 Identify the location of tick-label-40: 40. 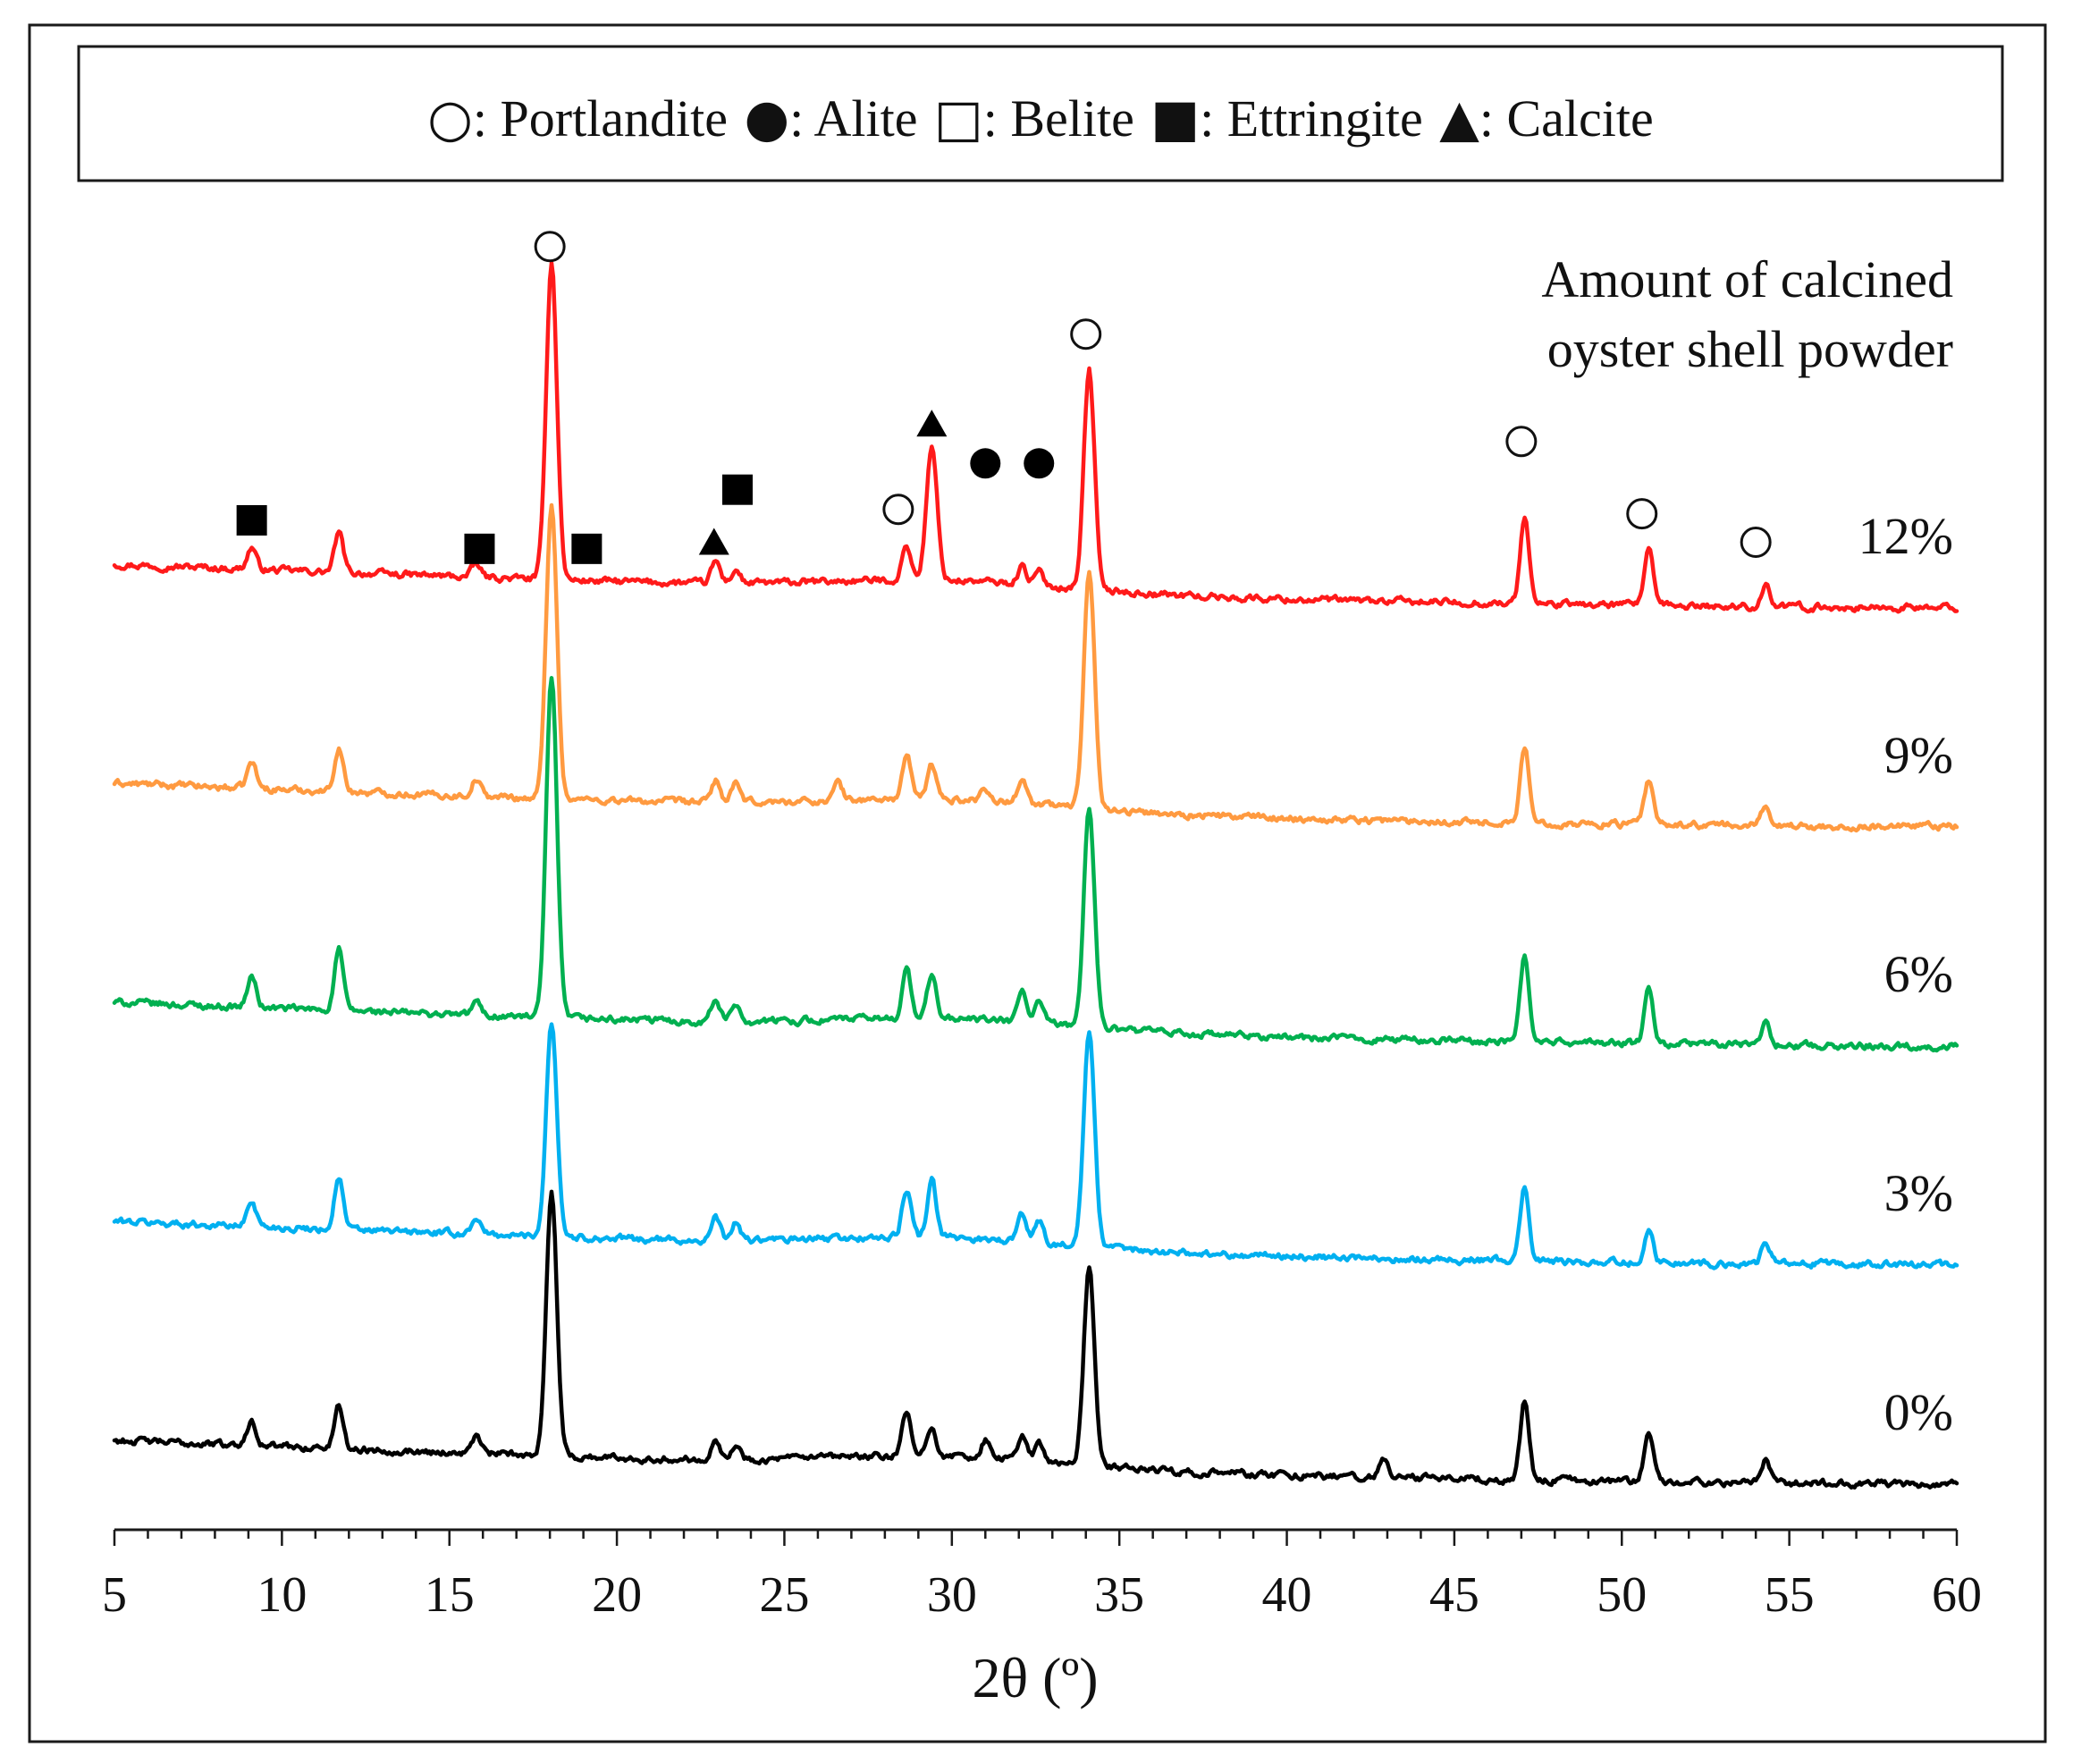
(1287, 1595).